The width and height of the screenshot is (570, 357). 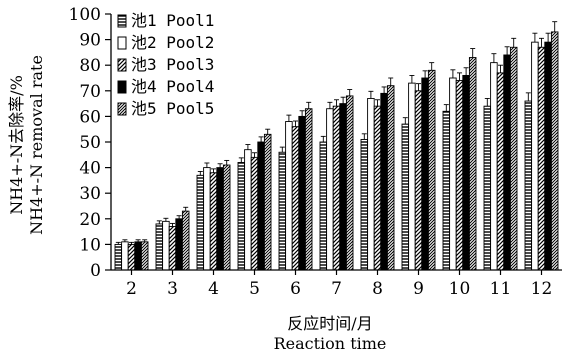 What do you see at coordinates (336, 289) in the screenshot?
I see `x-tick-label: 7` at bounding box center [336, 289].